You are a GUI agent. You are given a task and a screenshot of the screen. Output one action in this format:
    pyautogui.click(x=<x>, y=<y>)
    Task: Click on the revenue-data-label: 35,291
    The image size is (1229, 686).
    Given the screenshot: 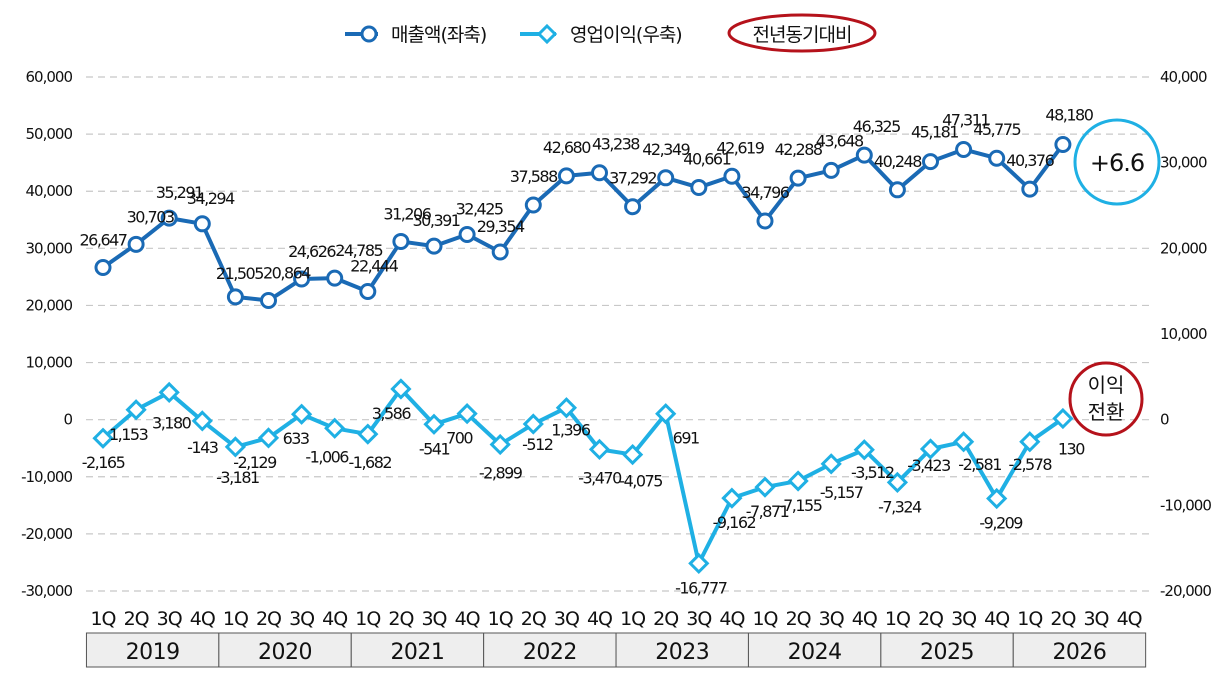 What is the action you would take?
    pyautogui.click(x=179, y=192)
    